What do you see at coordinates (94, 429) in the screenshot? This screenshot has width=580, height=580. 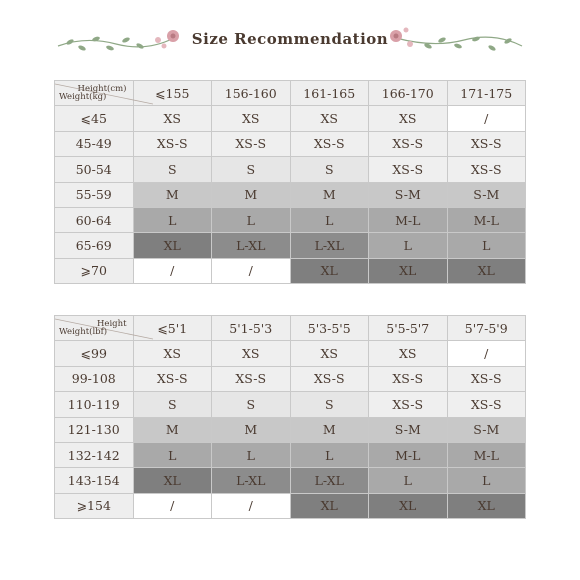 I see `row-header: 121-130` at bounding box center [94, 429].